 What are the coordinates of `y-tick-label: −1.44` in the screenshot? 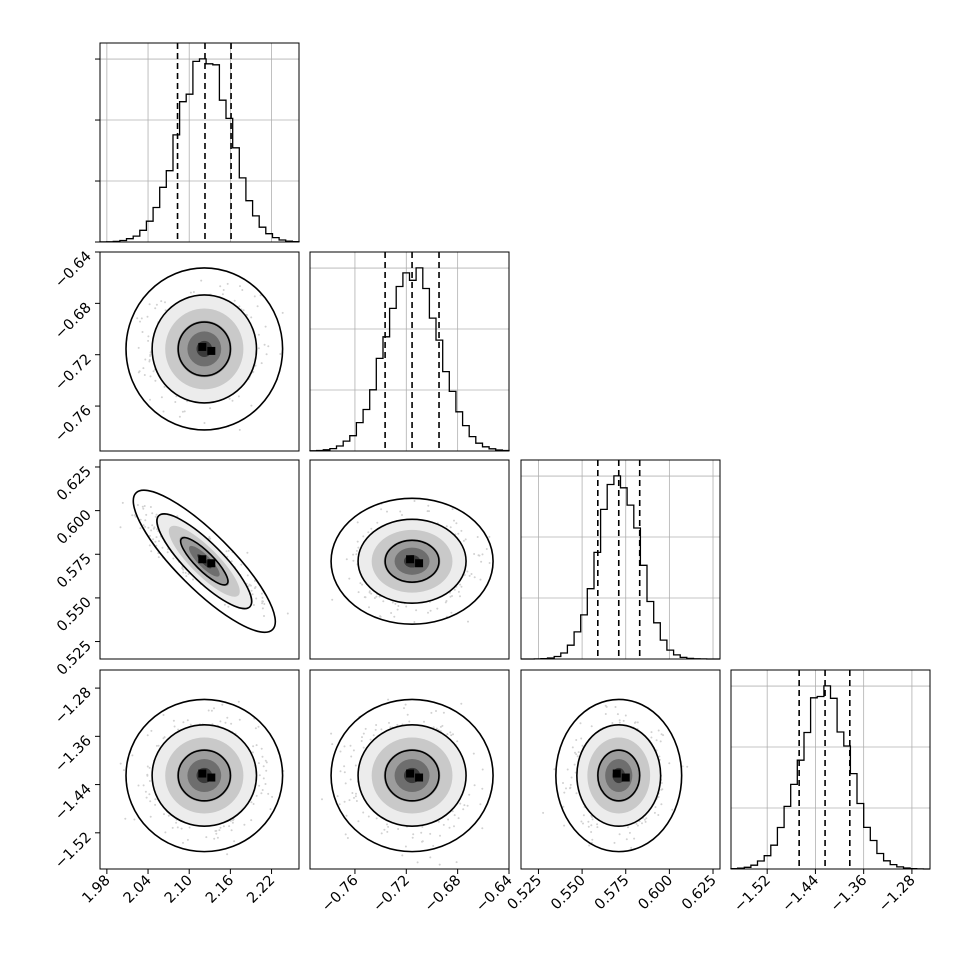 It's located at (73, 802).